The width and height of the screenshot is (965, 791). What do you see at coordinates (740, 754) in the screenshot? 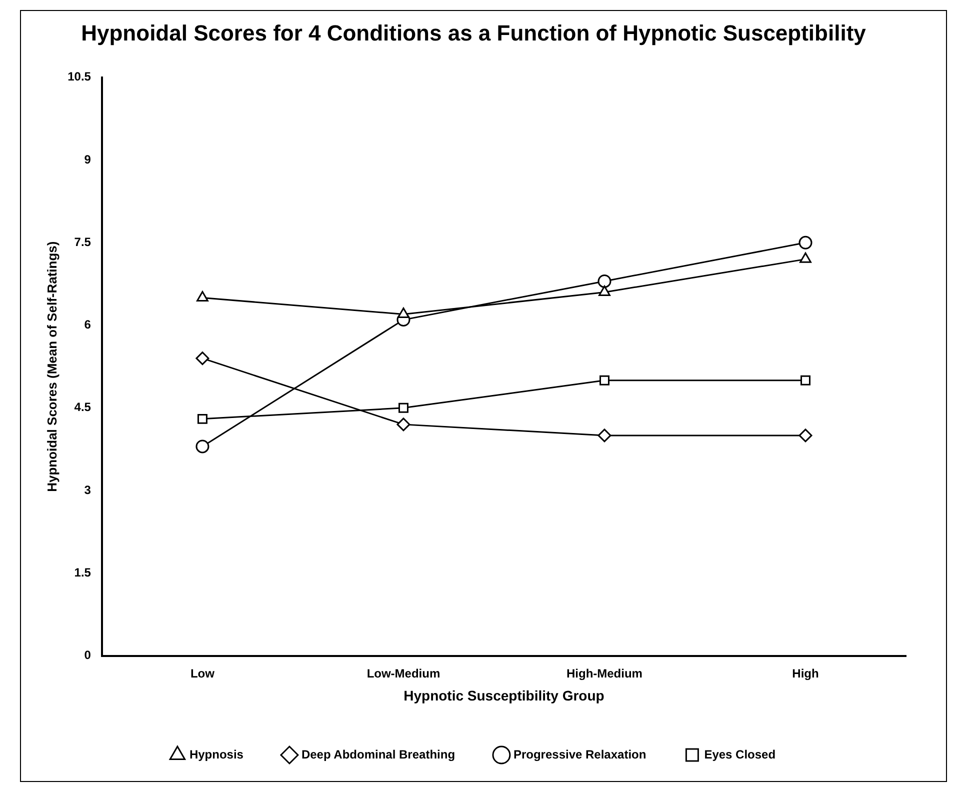
I see `legend-label: Eyes Closed` at bounding box center [740, 754].